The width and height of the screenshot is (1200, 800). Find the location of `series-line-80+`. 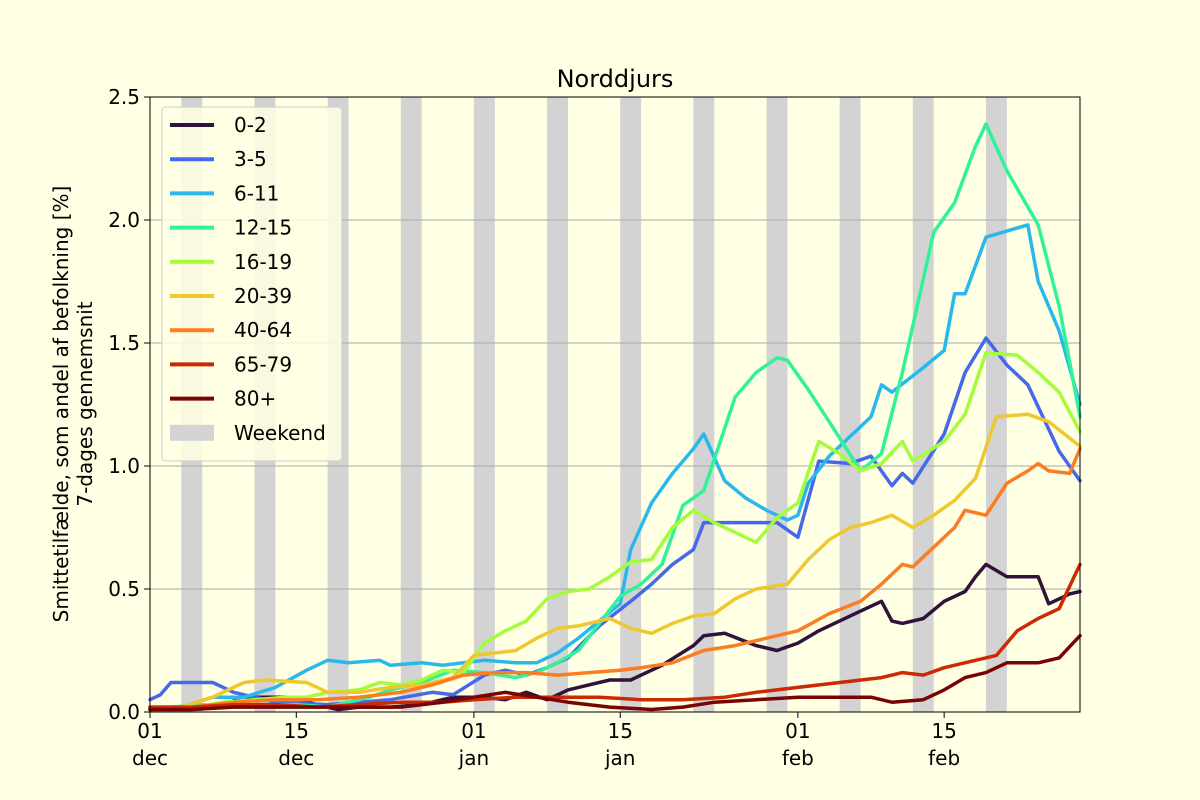

series-line-80+ is located at coordinates (615, 672).